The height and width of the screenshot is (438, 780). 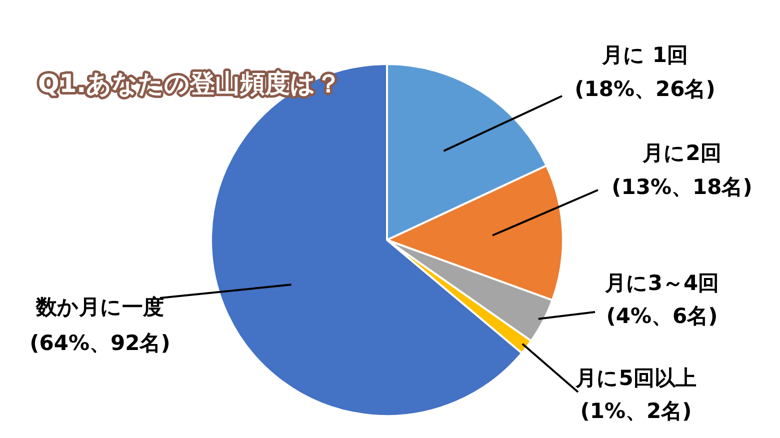 What do you see at coordinates (636, 411) in the screenshot?
I see `data-label: (1%、2名)` at bounding box center [636, 411].